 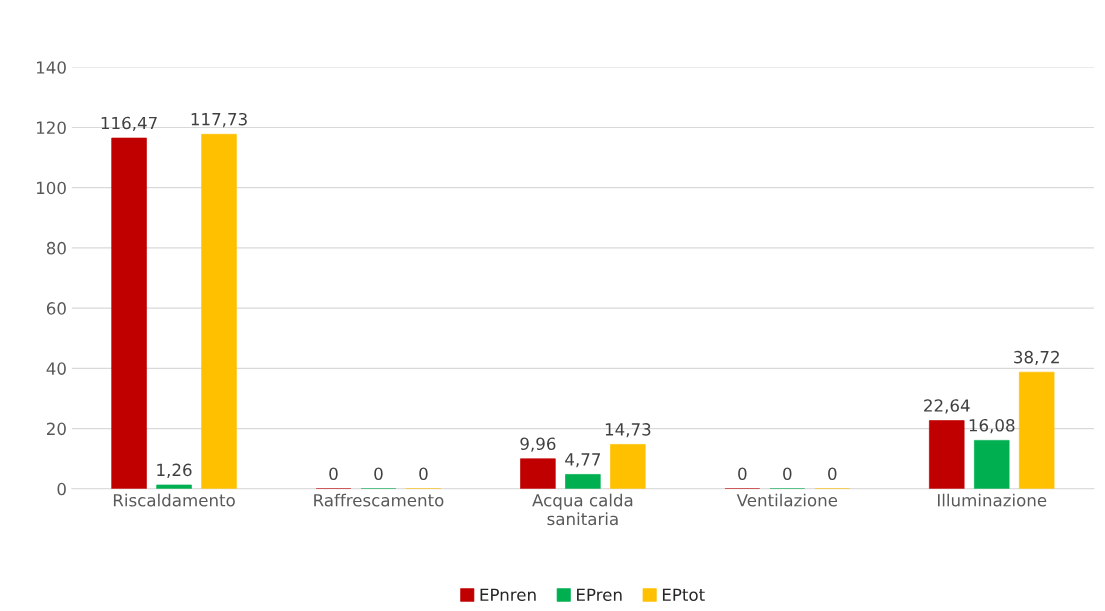 What do you see at coordinates (583, 460) in the screenshot?
I see `data-label: 4,77` at bounding box center [583, 460].